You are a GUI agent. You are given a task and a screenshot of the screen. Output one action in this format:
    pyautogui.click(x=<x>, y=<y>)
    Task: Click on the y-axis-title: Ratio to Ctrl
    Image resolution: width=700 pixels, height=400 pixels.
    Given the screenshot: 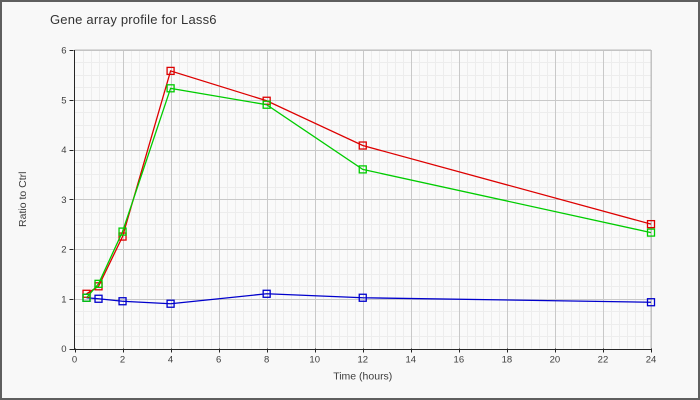 What is the action you would take?
    pyautogui.click(x=23, y=199)
    